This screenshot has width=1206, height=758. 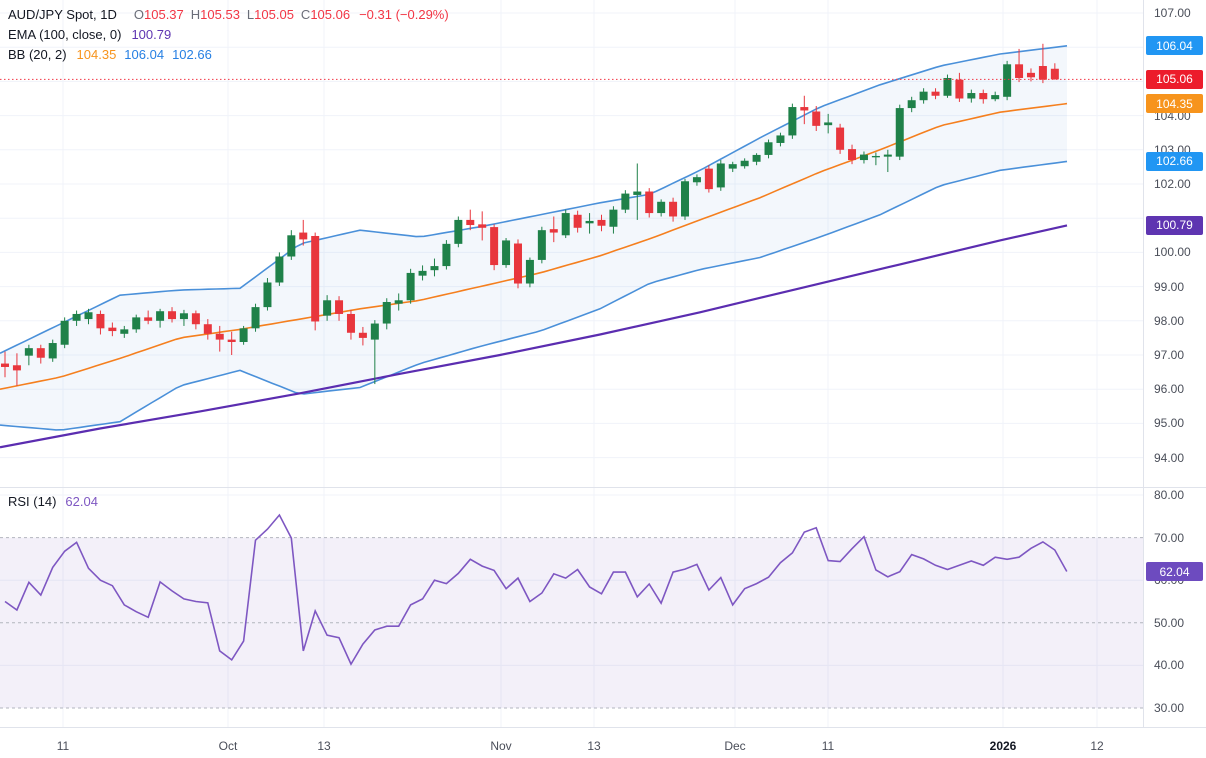 What do you see at coordinates (63, 746) in the screenshot?
I see `time-axis-label: 11` at bounding box center [63, 746].